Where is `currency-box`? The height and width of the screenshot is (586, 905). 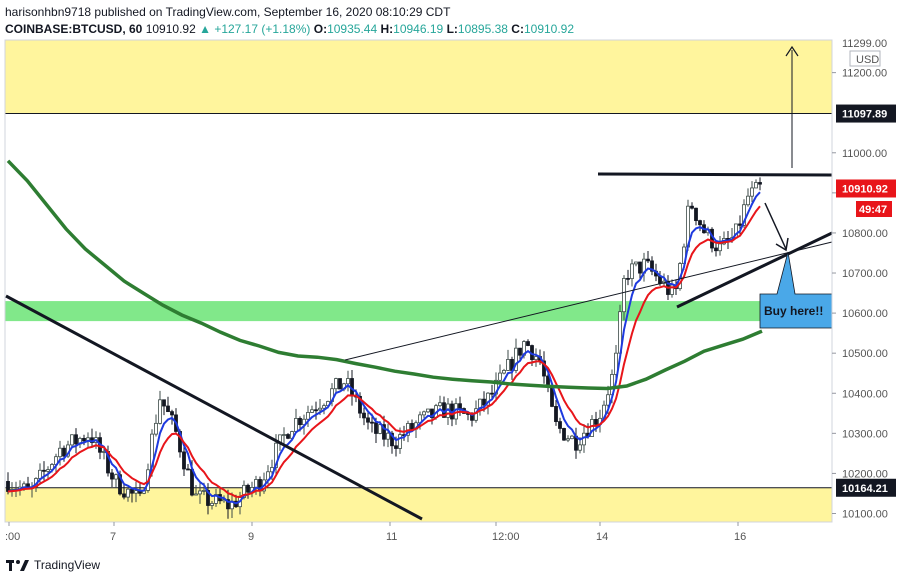 currency-box is located at coordinates (865, 58).